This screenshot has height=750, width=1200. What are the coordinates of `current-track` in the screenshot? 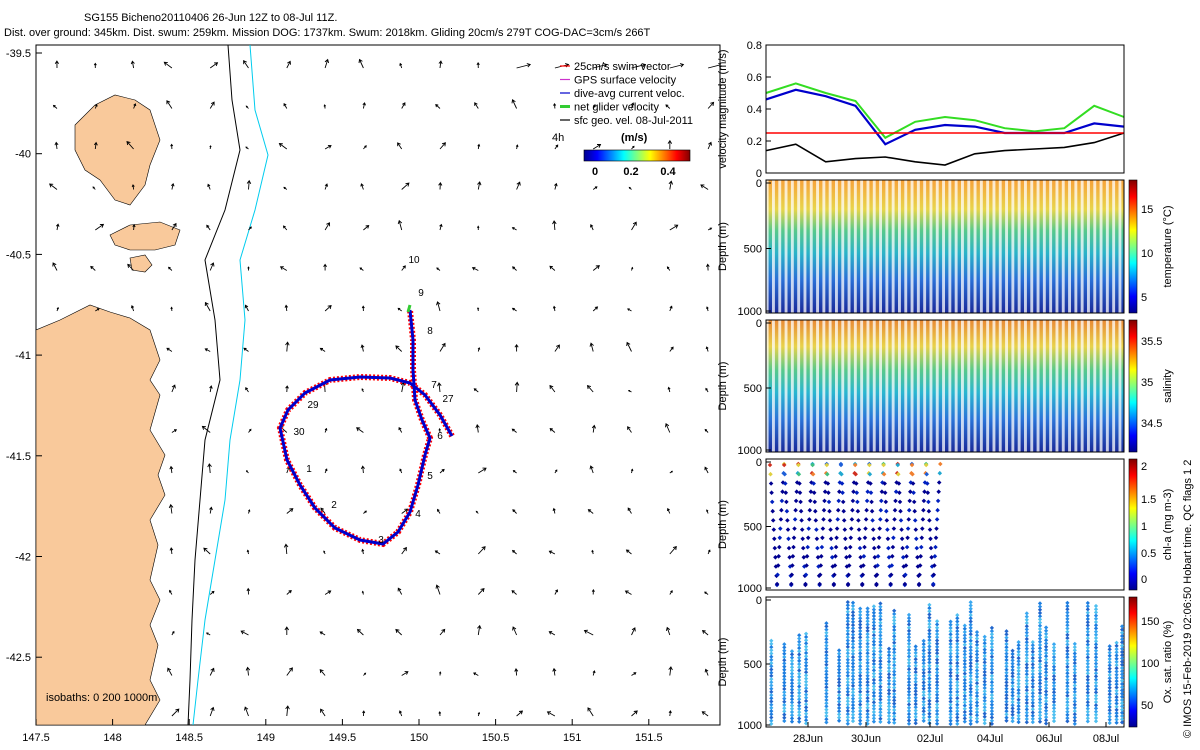 It's located at (366, 427).